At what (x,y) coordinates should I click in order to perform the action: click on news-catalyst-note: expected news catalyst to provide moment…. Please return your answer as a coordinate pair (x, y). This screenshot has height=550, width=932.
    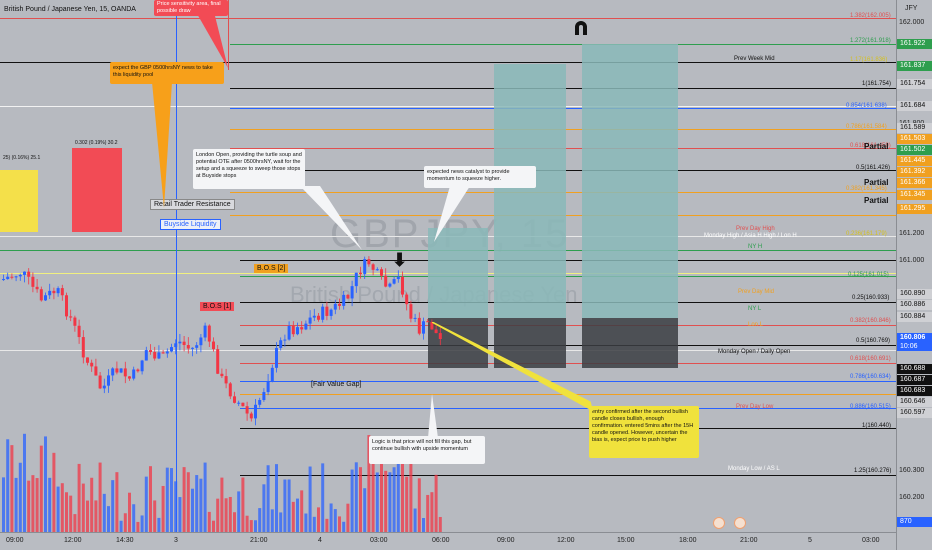
    Looking at the image, I should click on (480, 177).